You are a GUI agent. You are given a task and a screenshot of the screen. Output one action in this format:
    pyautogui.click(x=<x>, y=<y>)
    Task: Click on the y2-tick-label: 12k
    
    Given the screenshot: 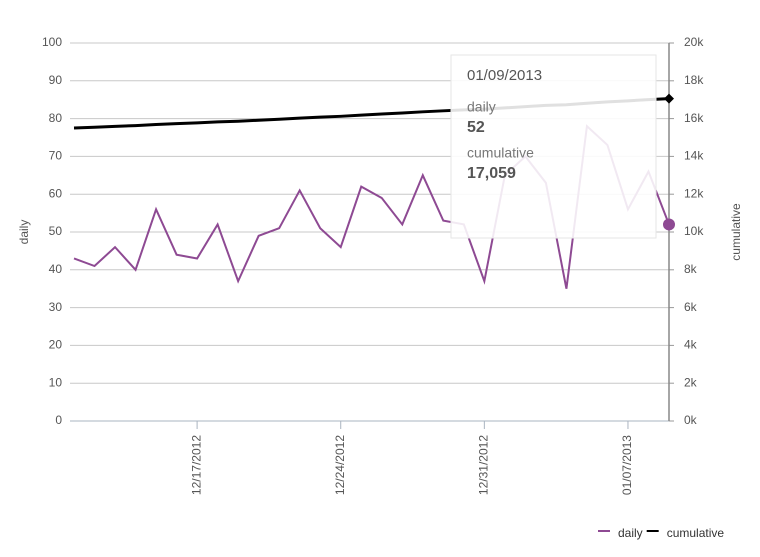 What is the action you would take?
    pyautogui.click(x=694, y=193)
    